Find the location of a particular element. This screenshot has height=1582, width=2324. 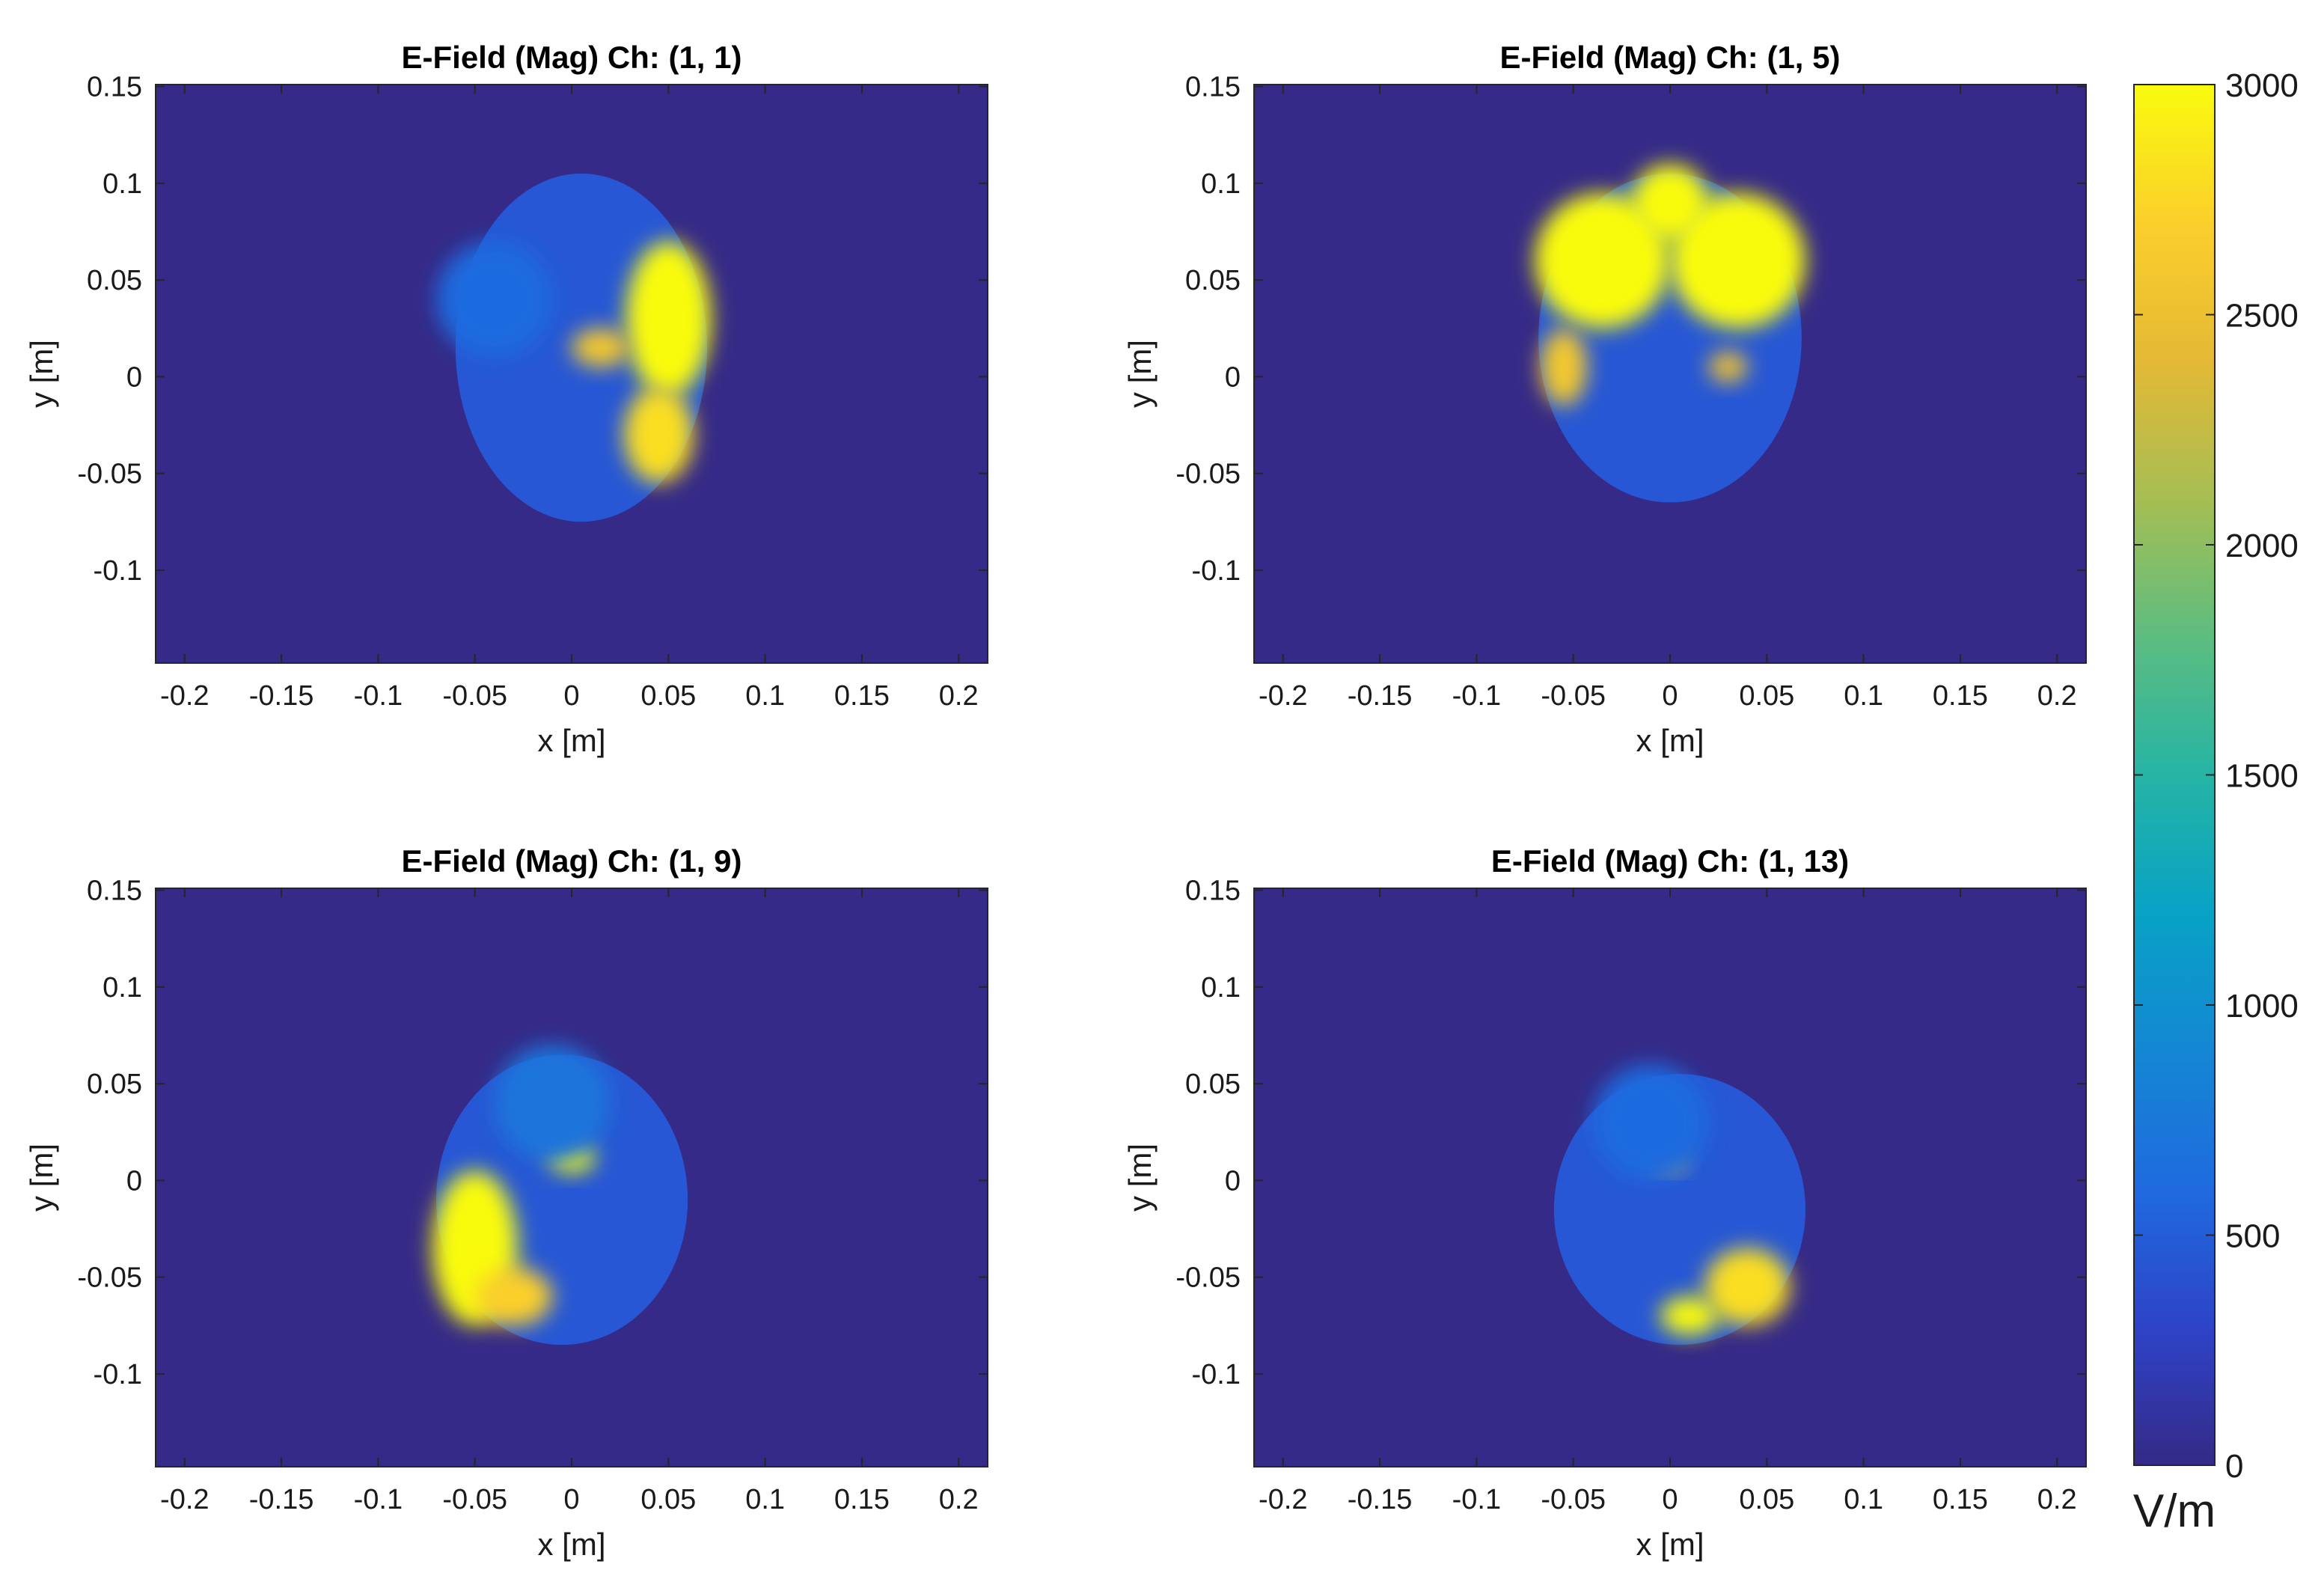

colorbar-tick-label: 2000 is located at coordinates (2262, 546).